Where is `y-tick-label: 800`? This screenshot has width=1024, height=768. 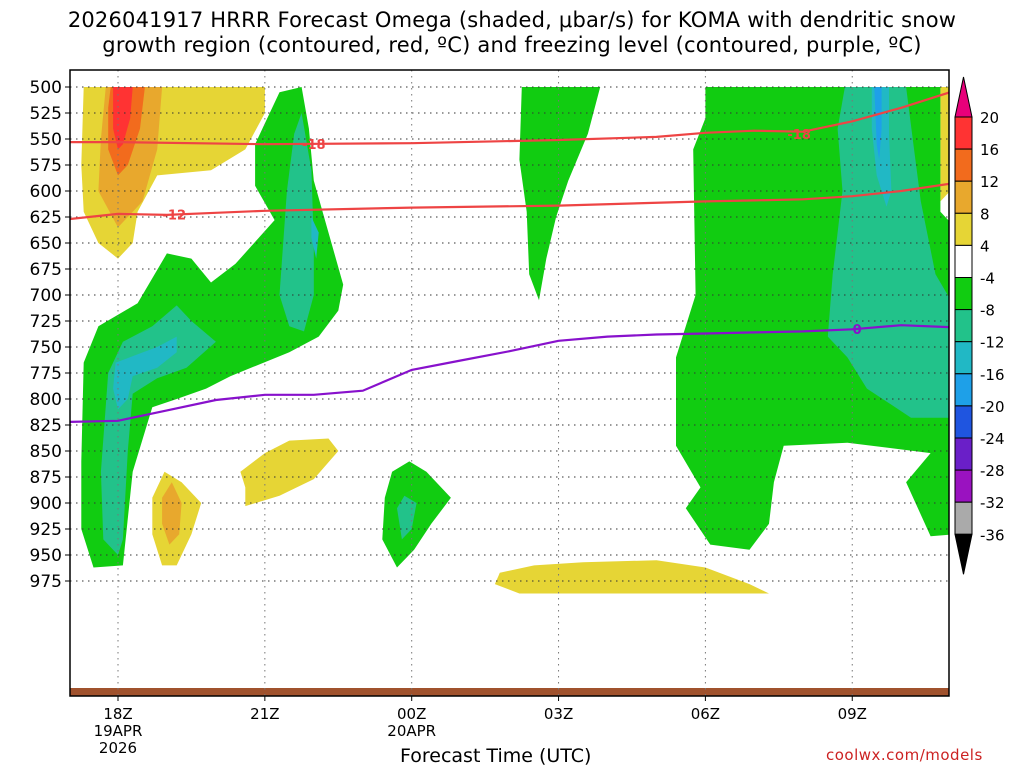
y-tick-label: 800 is located at coordinates (46, 400).